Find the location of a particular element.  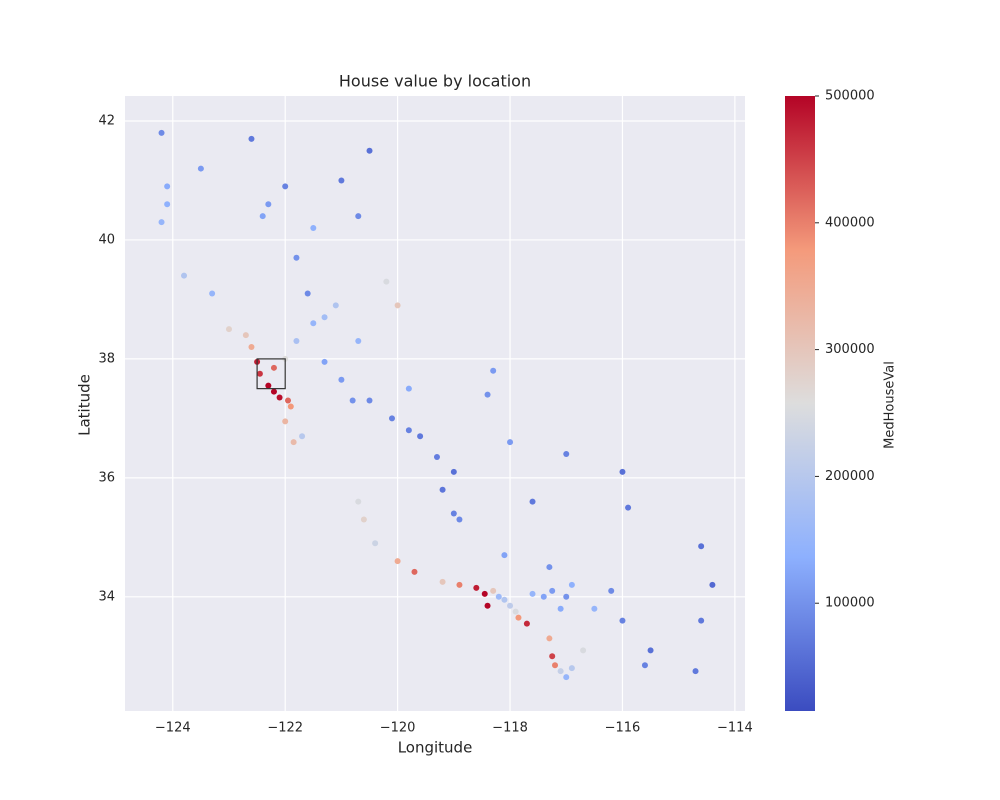

x-tick-label: −118 is located at coordinates (510, 728).